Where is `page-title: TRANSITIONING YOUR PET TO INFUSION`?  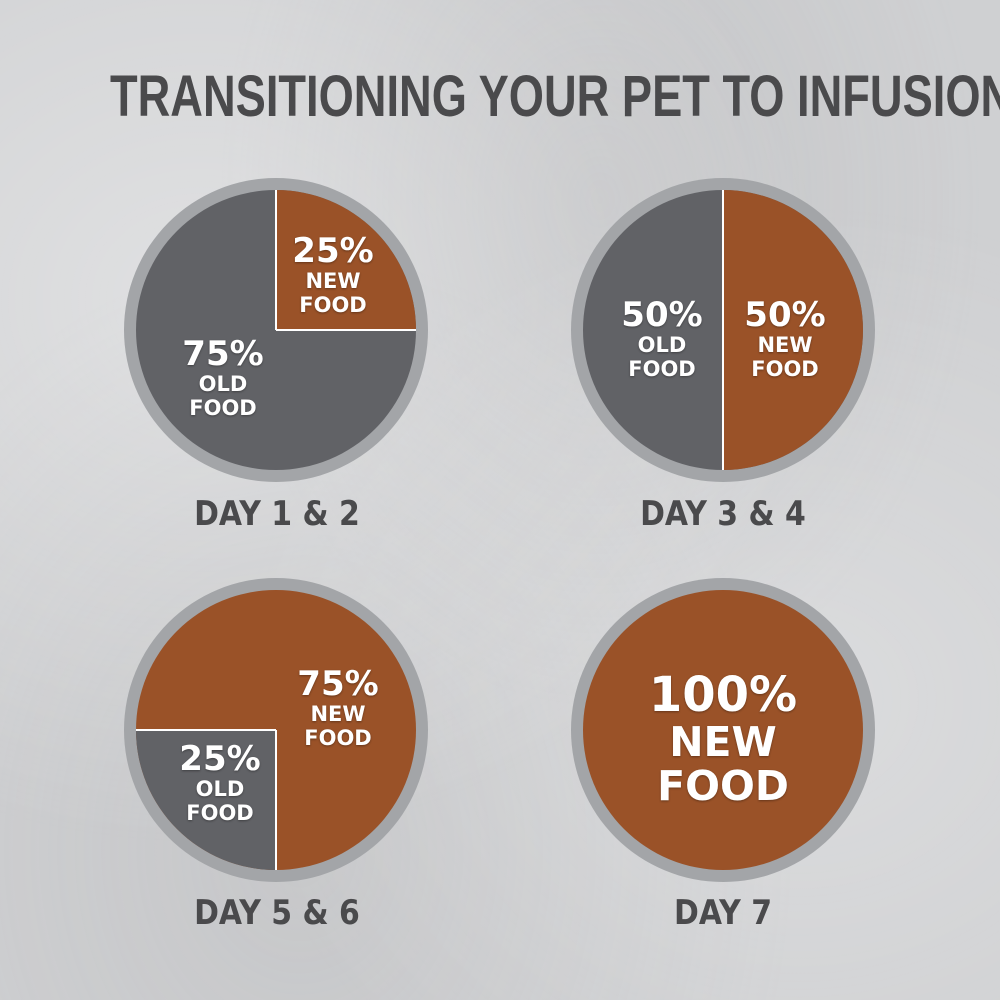
page-title: TRANSITIONING YOUR PET TO INFUSION is located at coordinates (555, 96).